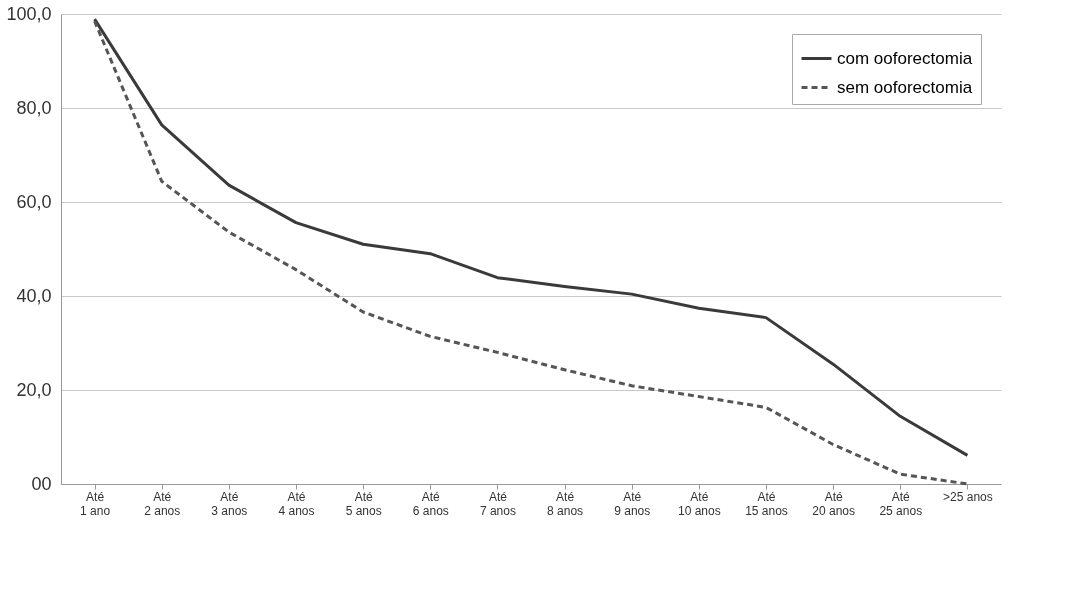 Image resolution: width=1070 pixels, height=591 pixels. Describe the element at coordinates (565, 503) in the screenshot. I see `x-tick-label: Até 8 anos` at that location.